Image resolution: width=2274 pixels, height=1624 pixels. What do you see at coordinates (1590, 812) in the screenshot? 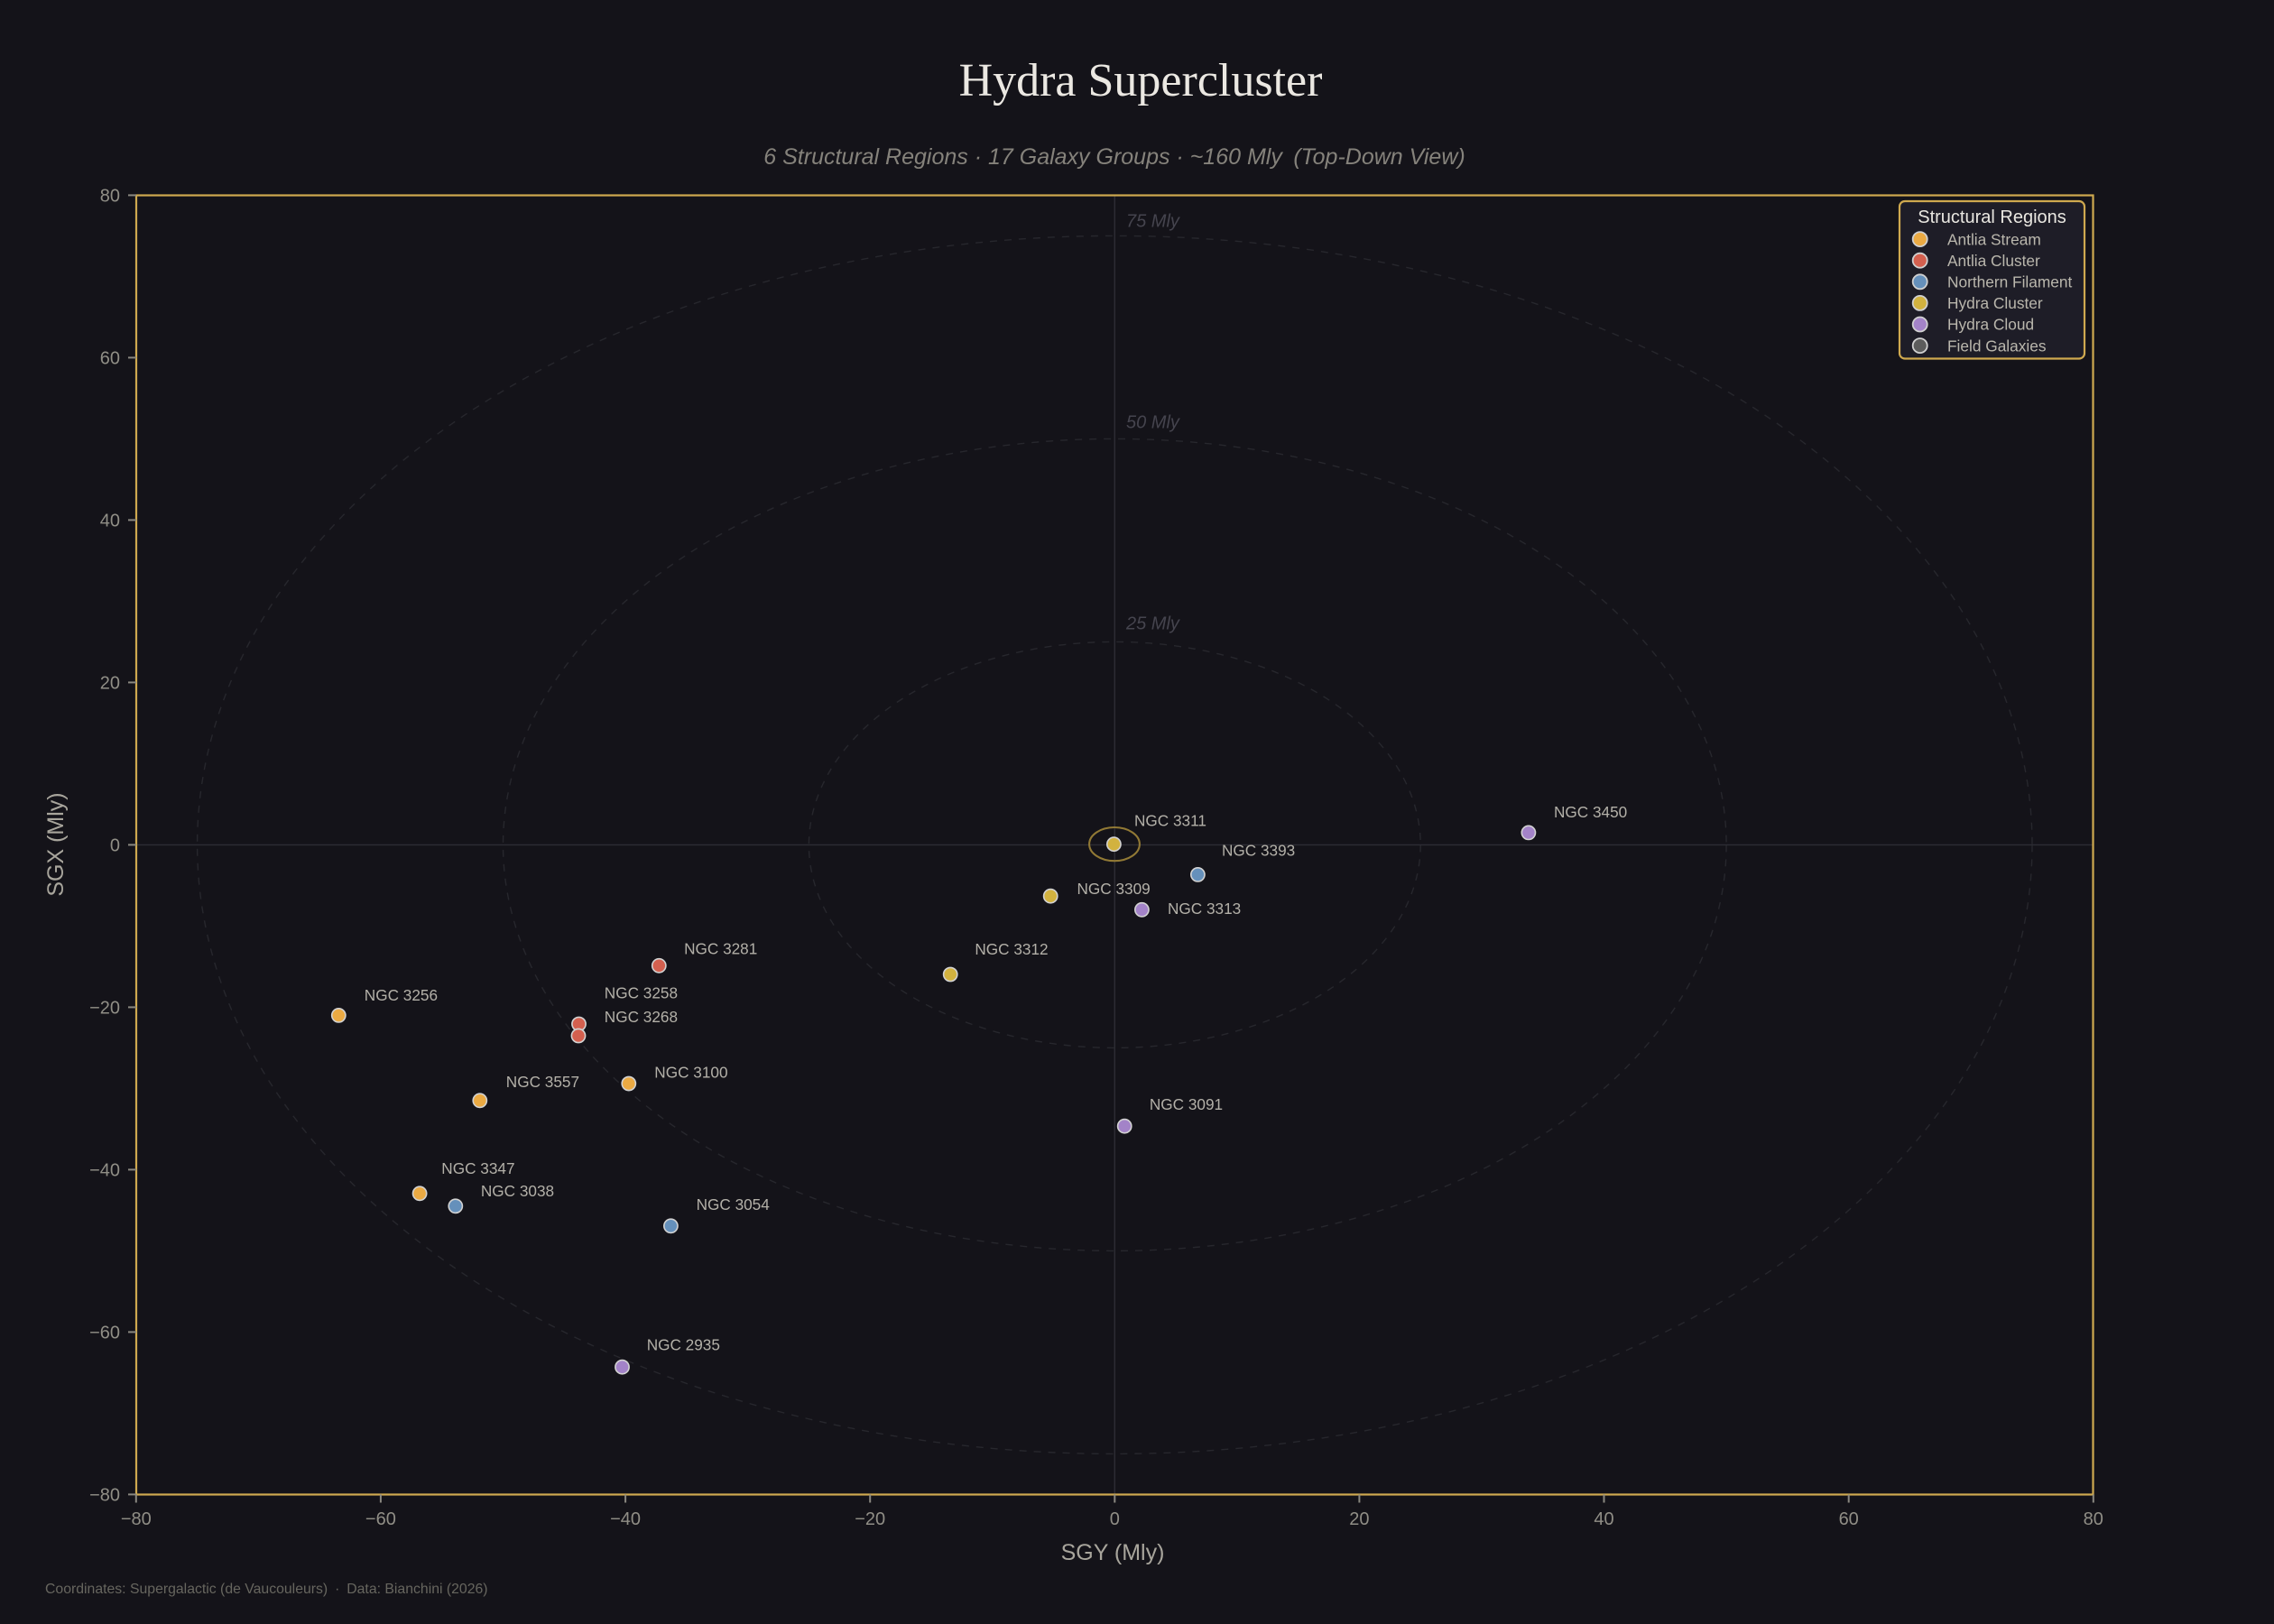
I see `svg-text: NGC 3450` at bounding box center [1590, 812].